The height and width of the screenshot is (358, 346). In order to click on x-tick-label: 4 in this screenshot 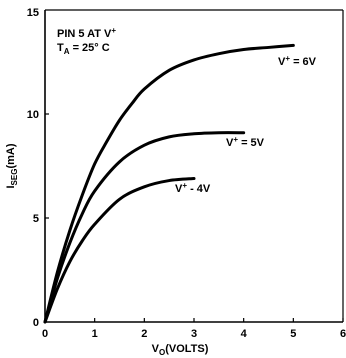, I will do `click(244, 334)`.